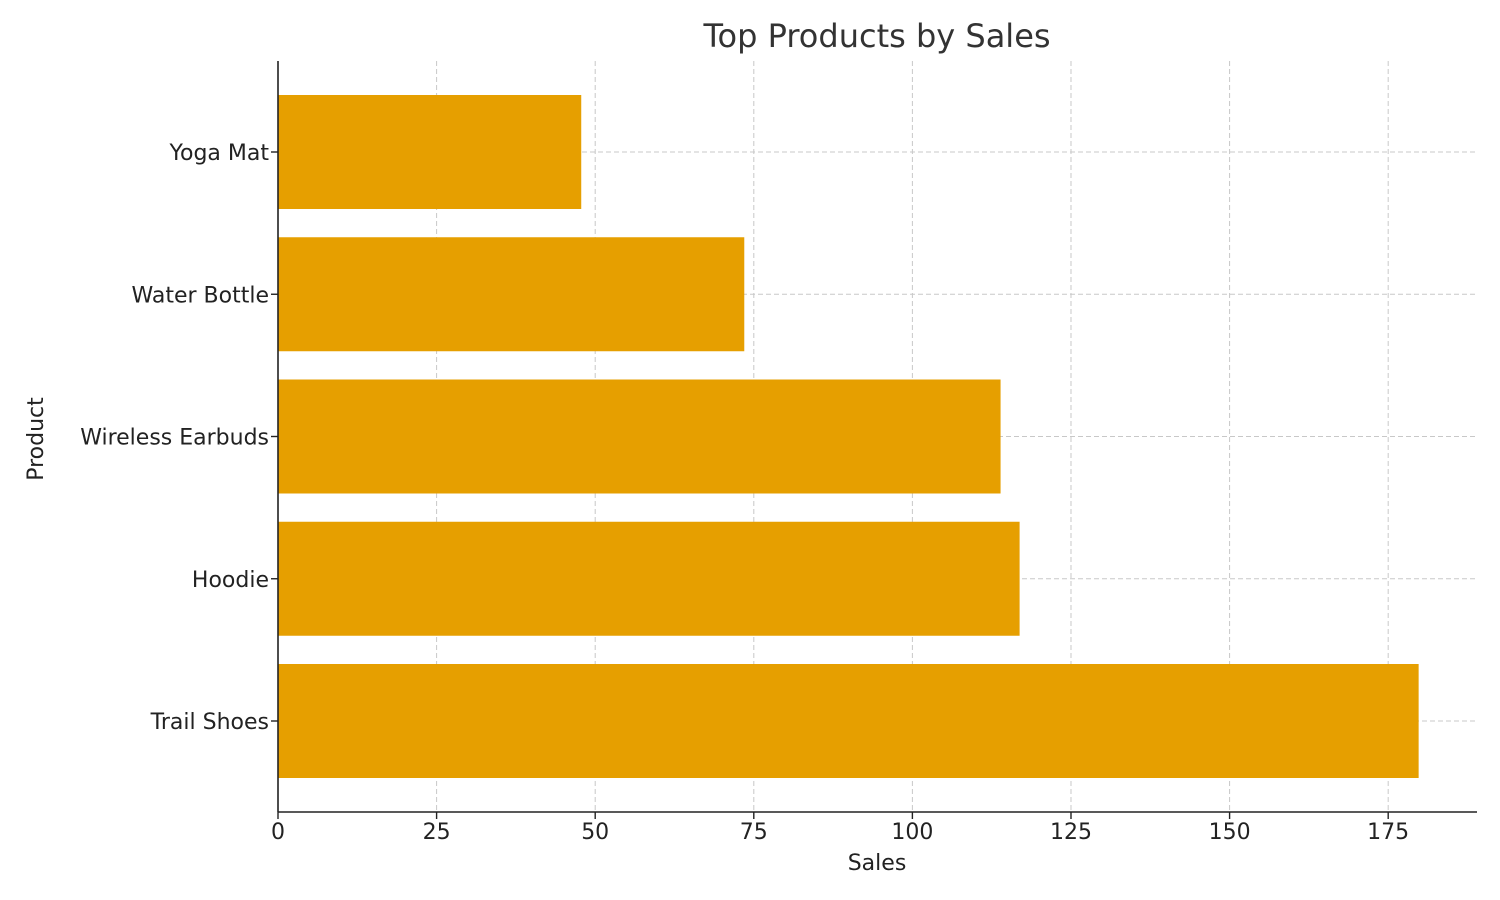  I want to click on x-tick-label: 150, so click(1230, 832).